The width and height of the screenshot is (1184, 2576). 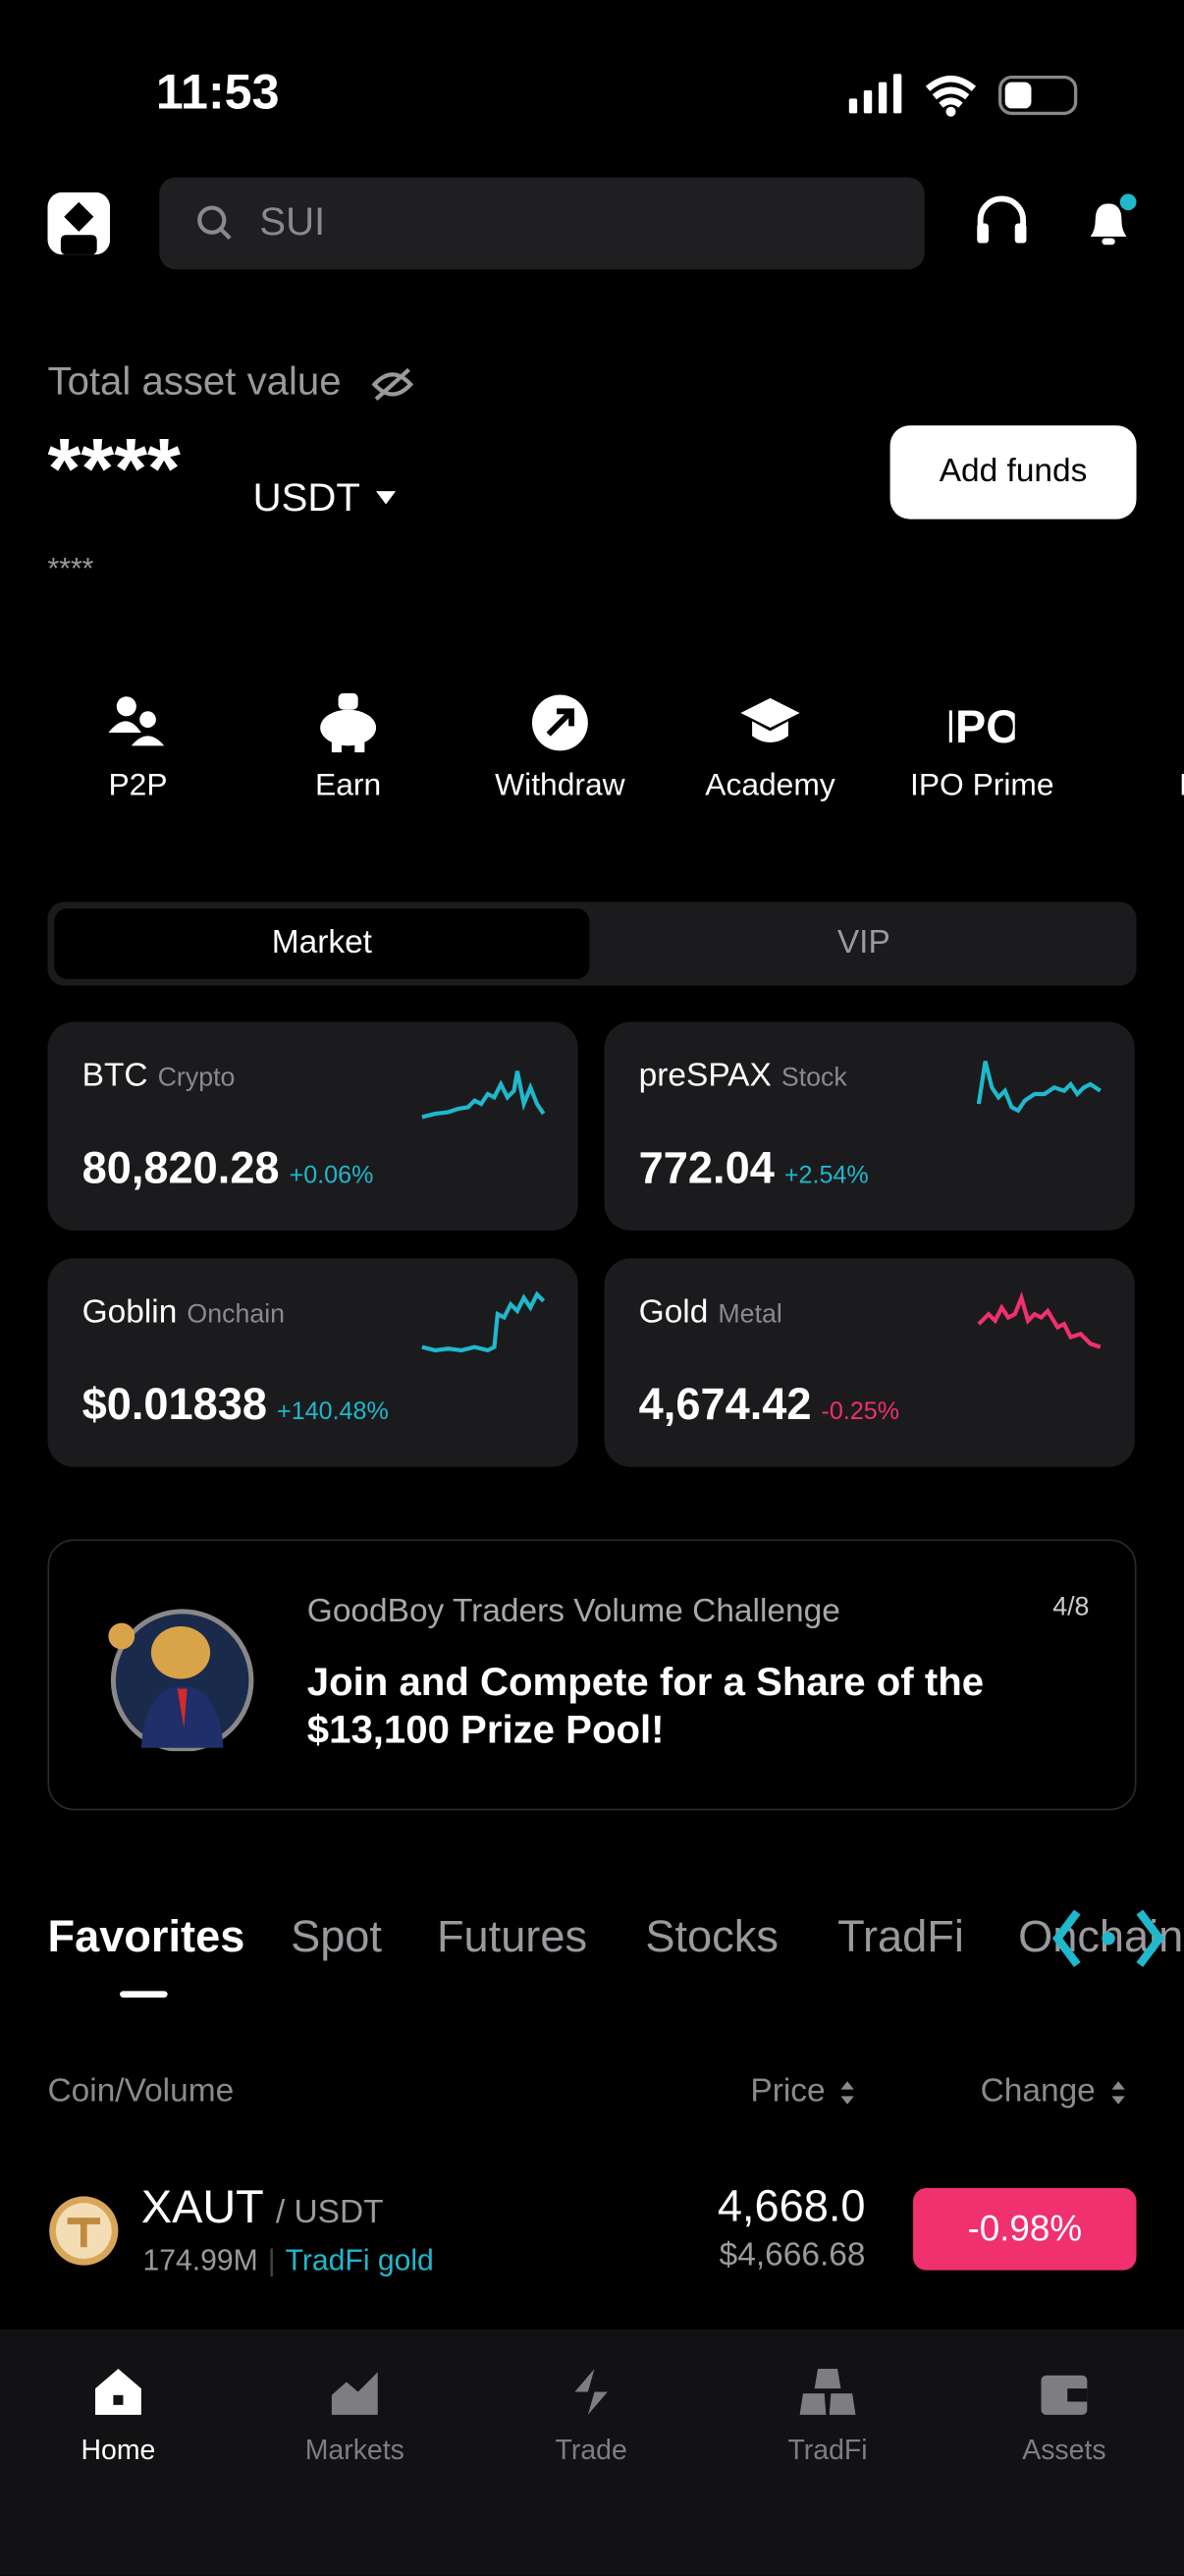 I want to click on svg-text: IPO, so click(x=982, y=727).